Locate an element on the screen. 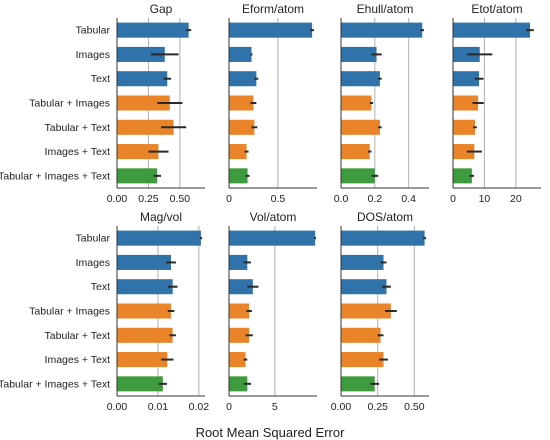 The height and width of the screenshot is (440, 550). x-tick-label: 20 is located at coordinates (516, 199).